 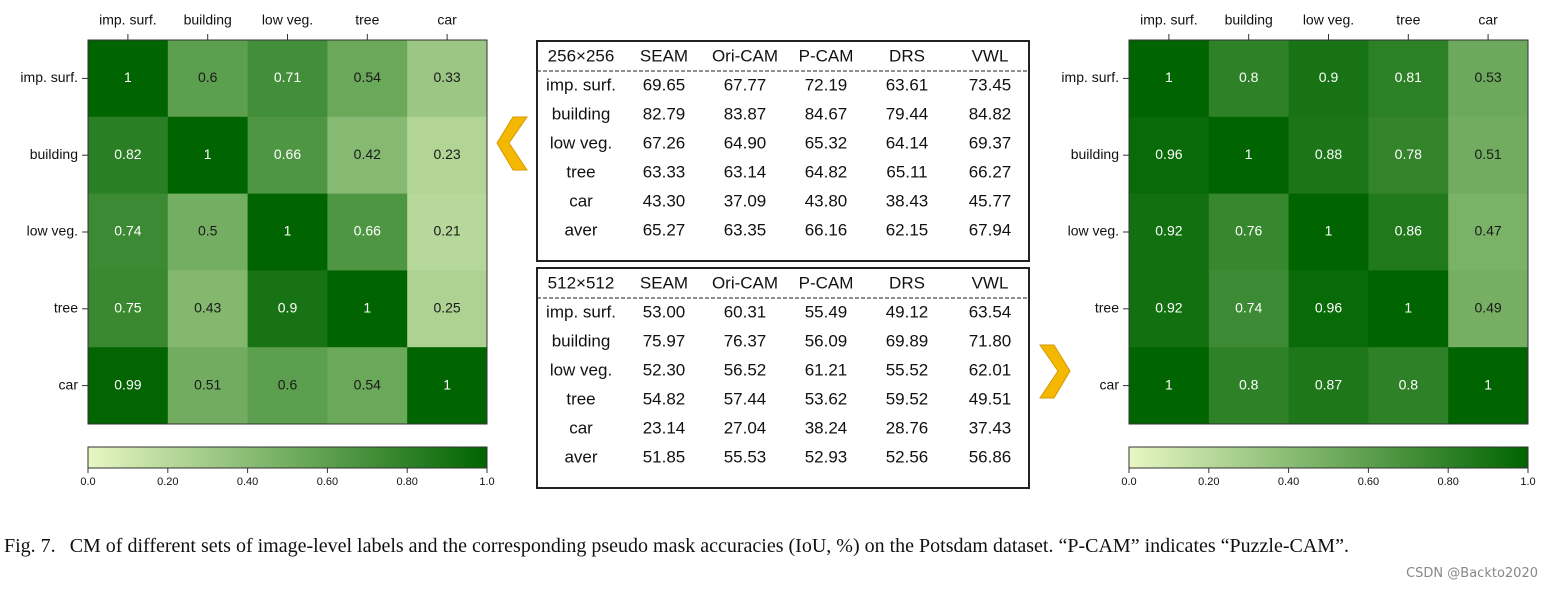 I want to click on colorbar-tick-label: 0.40, so click(x=1288, y=482).